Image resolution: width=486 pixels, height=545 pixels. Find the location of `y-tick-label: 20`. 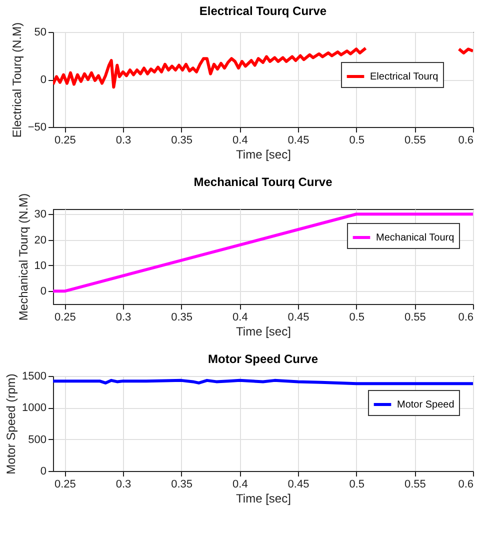

y-tick-label: 20 is located at coordinates (40, 240).